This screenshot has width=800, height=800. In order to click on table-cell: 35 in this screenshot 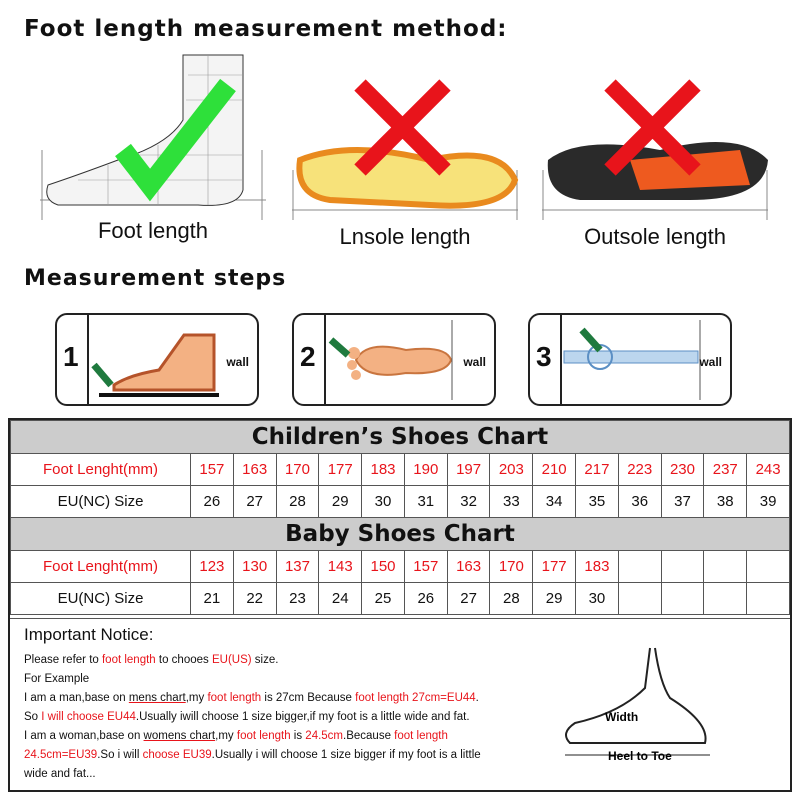, I will do `click(597, 501)`.